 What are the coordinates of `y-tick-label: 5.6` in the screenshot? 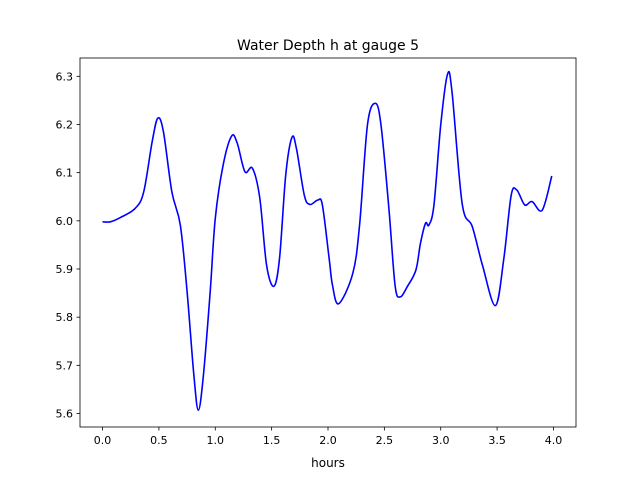 It's located at (65, 414).